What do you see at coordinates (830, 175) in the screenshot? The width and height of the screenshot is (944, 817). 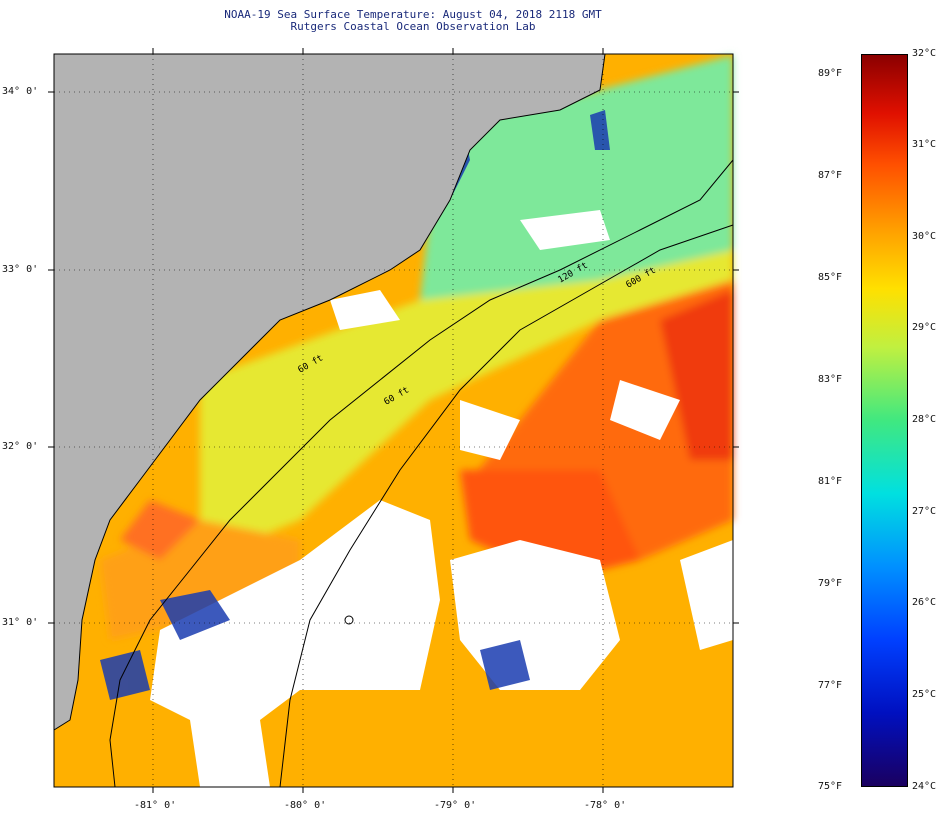 I see `colorbar-f-label: 87°F` at bounding box center [830, 175].